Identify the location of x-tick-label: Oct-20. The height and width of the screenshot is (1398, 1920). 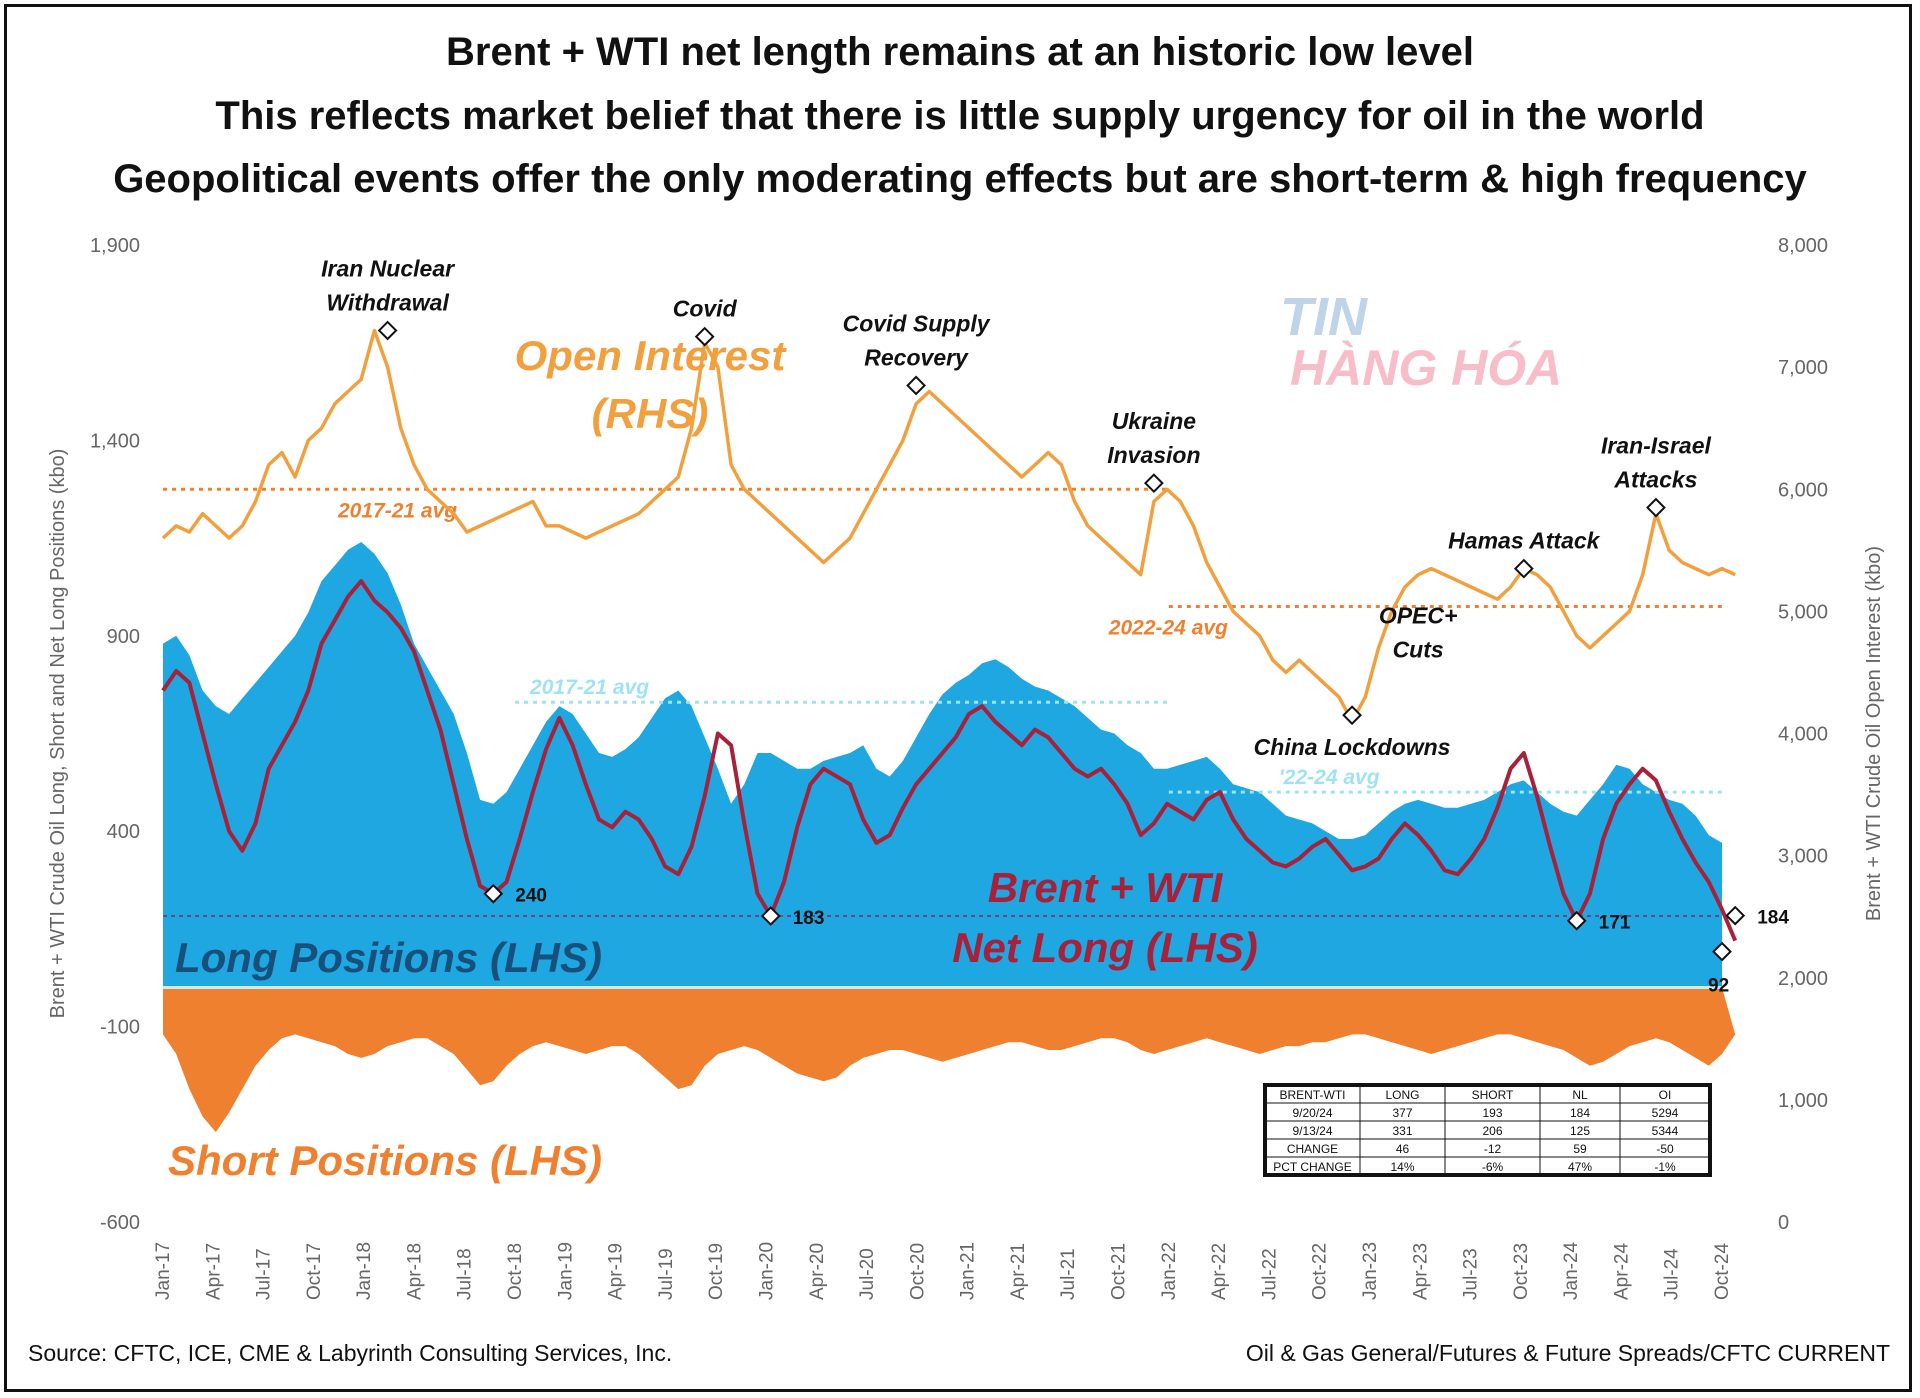
(917, 1271).